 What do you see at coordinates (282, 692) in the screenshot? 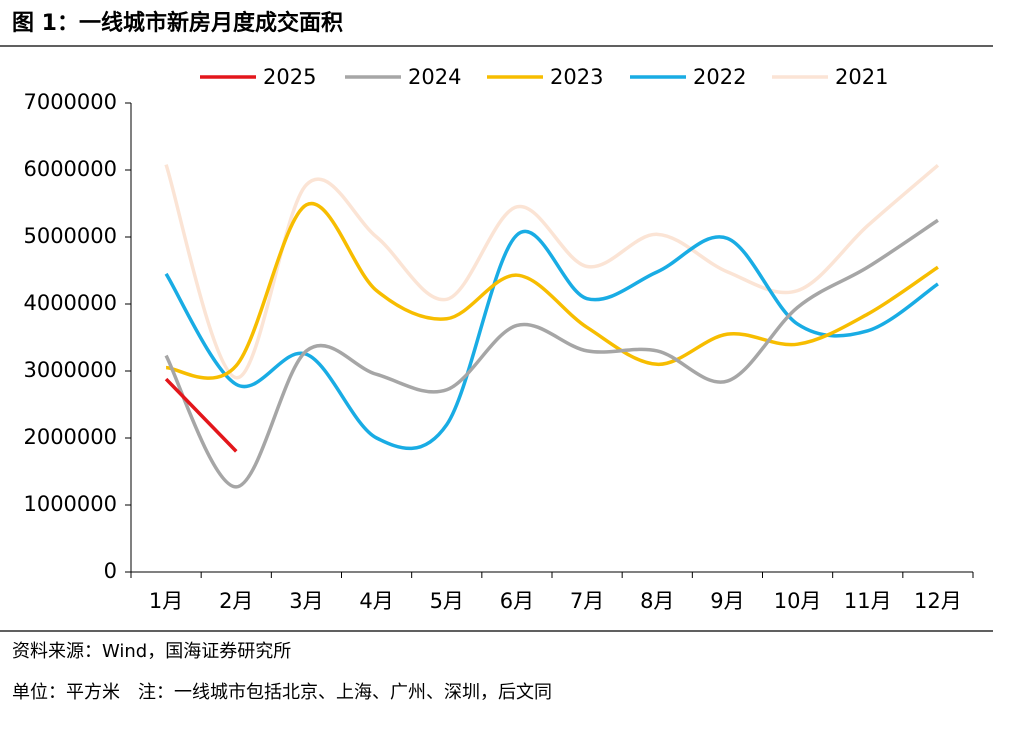
I see `note: 单位：平方米 注：一线城市包括北京、上海、广州、深圳，后文同` at bounding box center [282, 692].